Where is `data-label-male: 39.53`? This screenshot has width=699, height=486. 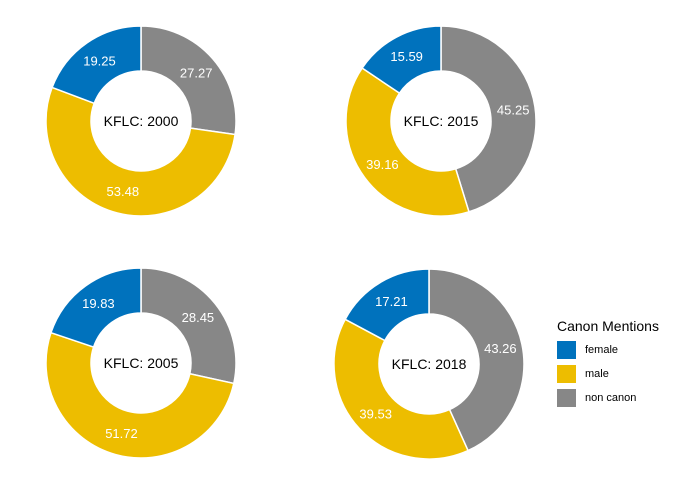 data-label-male: 39.53 is located at coordinates (375, 413).